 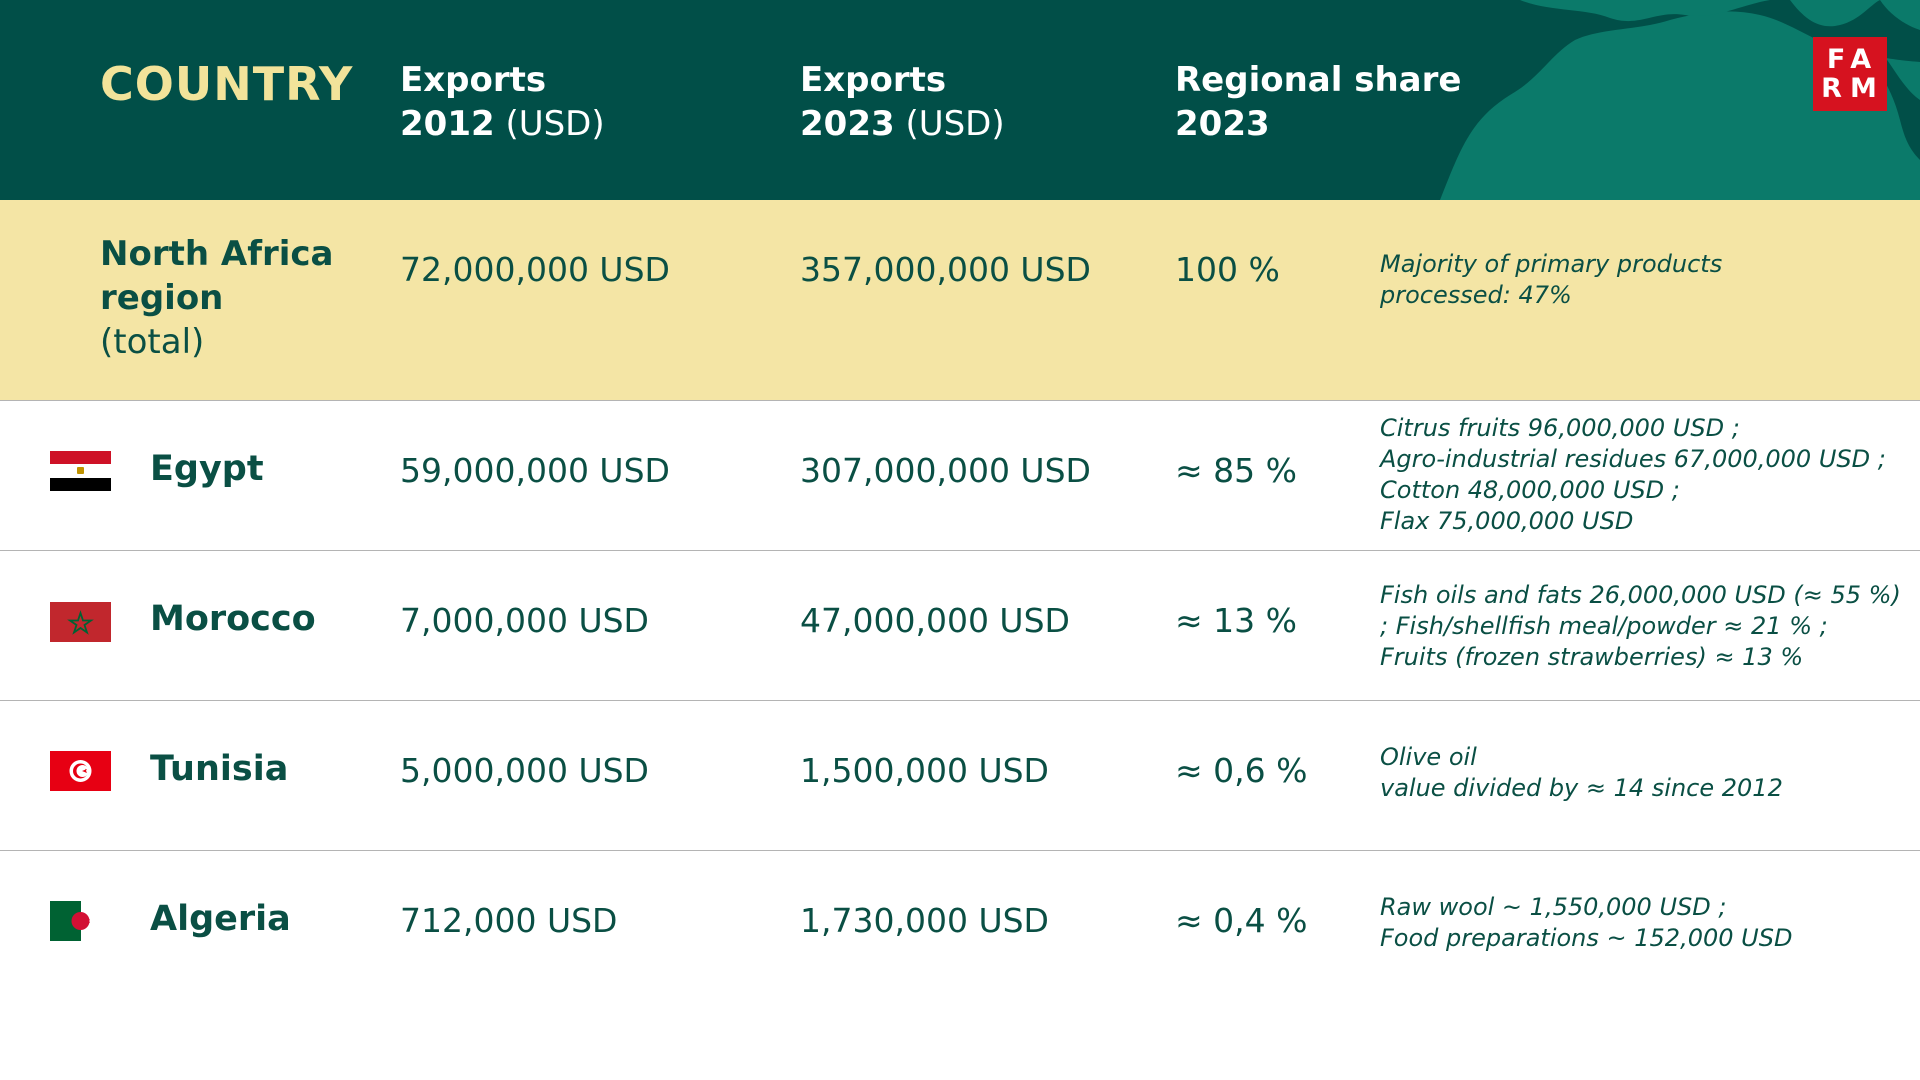 I want to click on region-name-line-3: (total), so click(x=152, y=342).